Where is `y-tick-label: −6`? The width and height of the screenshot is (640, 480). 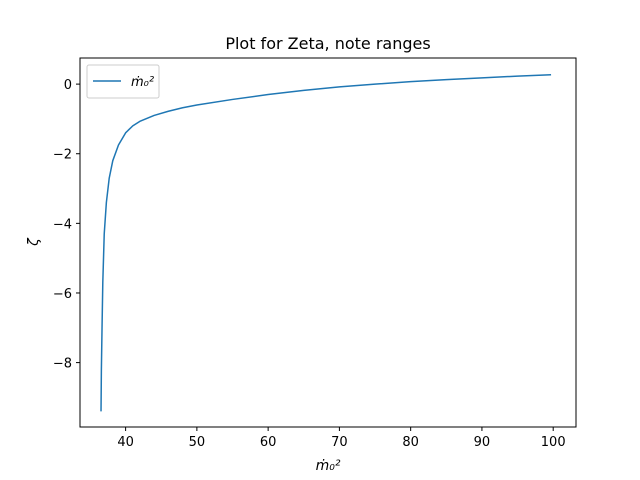
y-tick-label: −6 is located at coordinates (62, 294).